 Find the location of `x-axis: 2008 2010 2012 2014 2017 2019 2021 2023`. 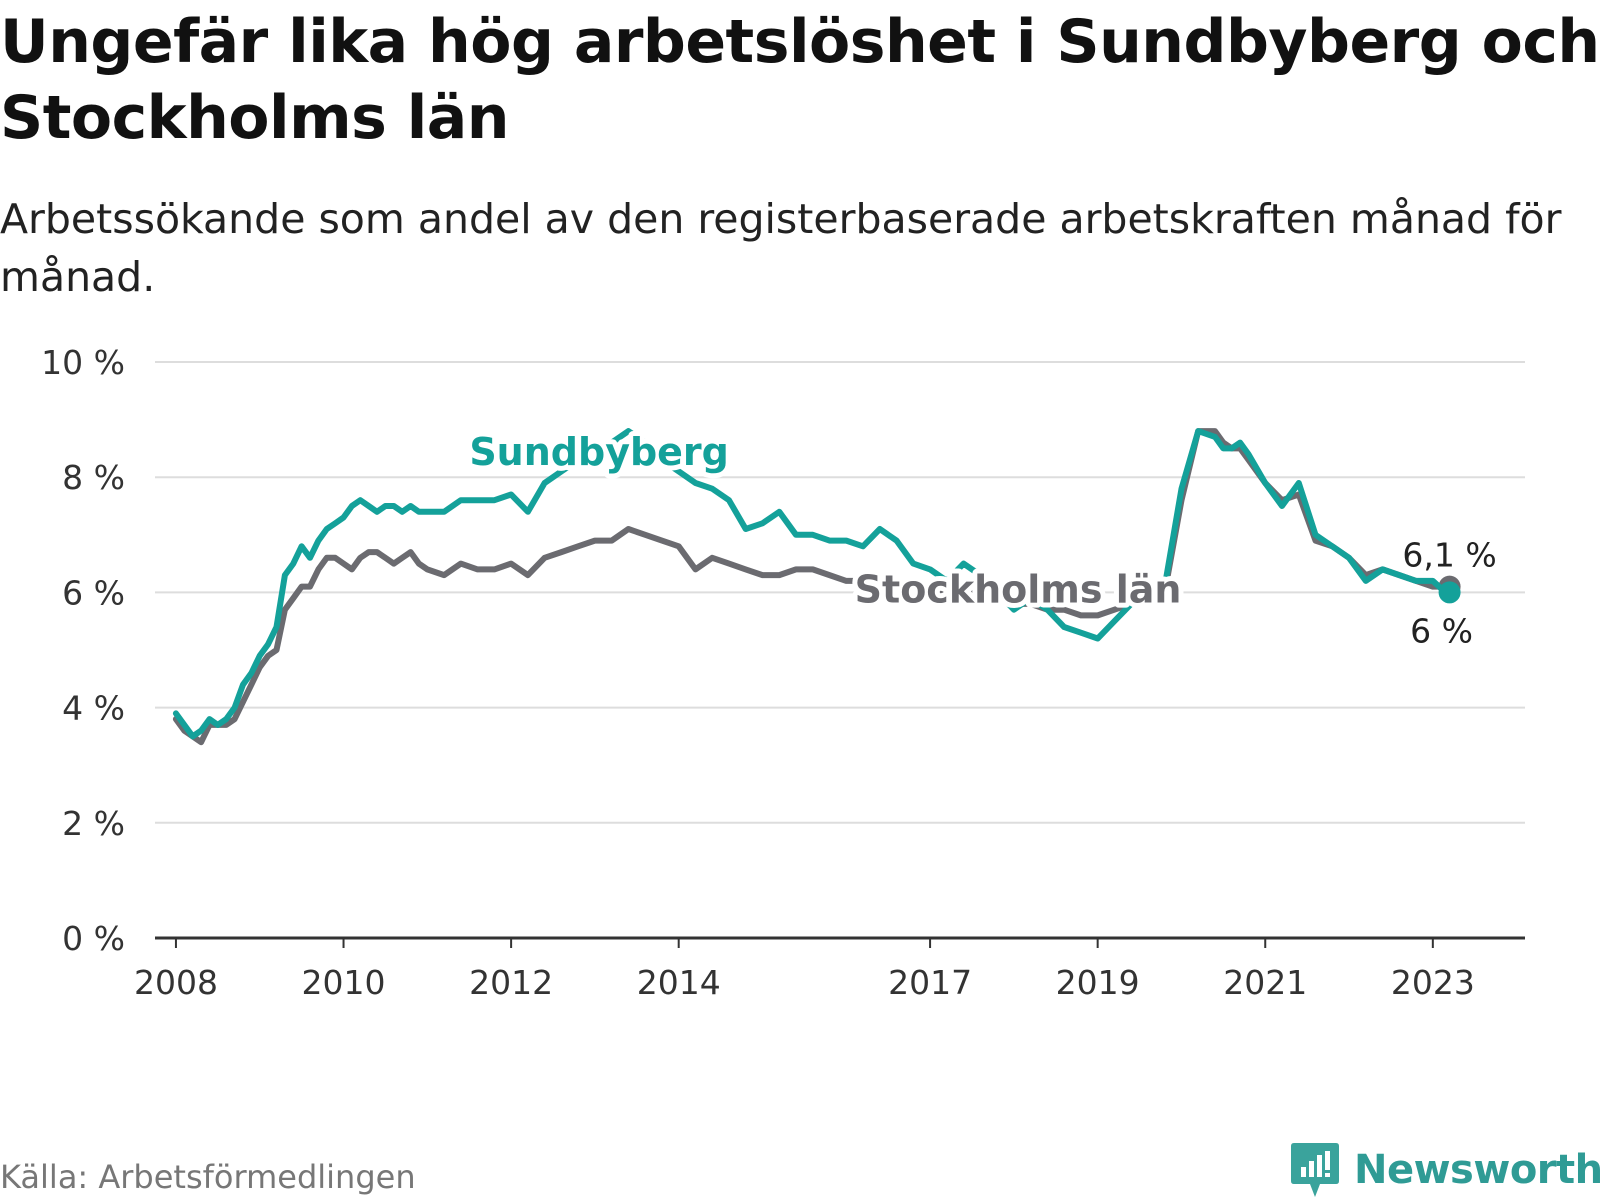

x-axis: 2008 2010 2012 2014 2017 2019 2021 2023 is located at coordinates (829, 969).